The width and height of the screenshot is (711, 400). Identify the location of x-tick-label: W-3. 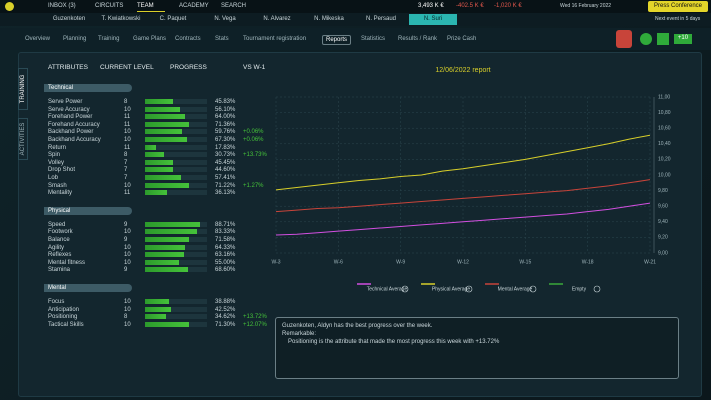
(275, 262).